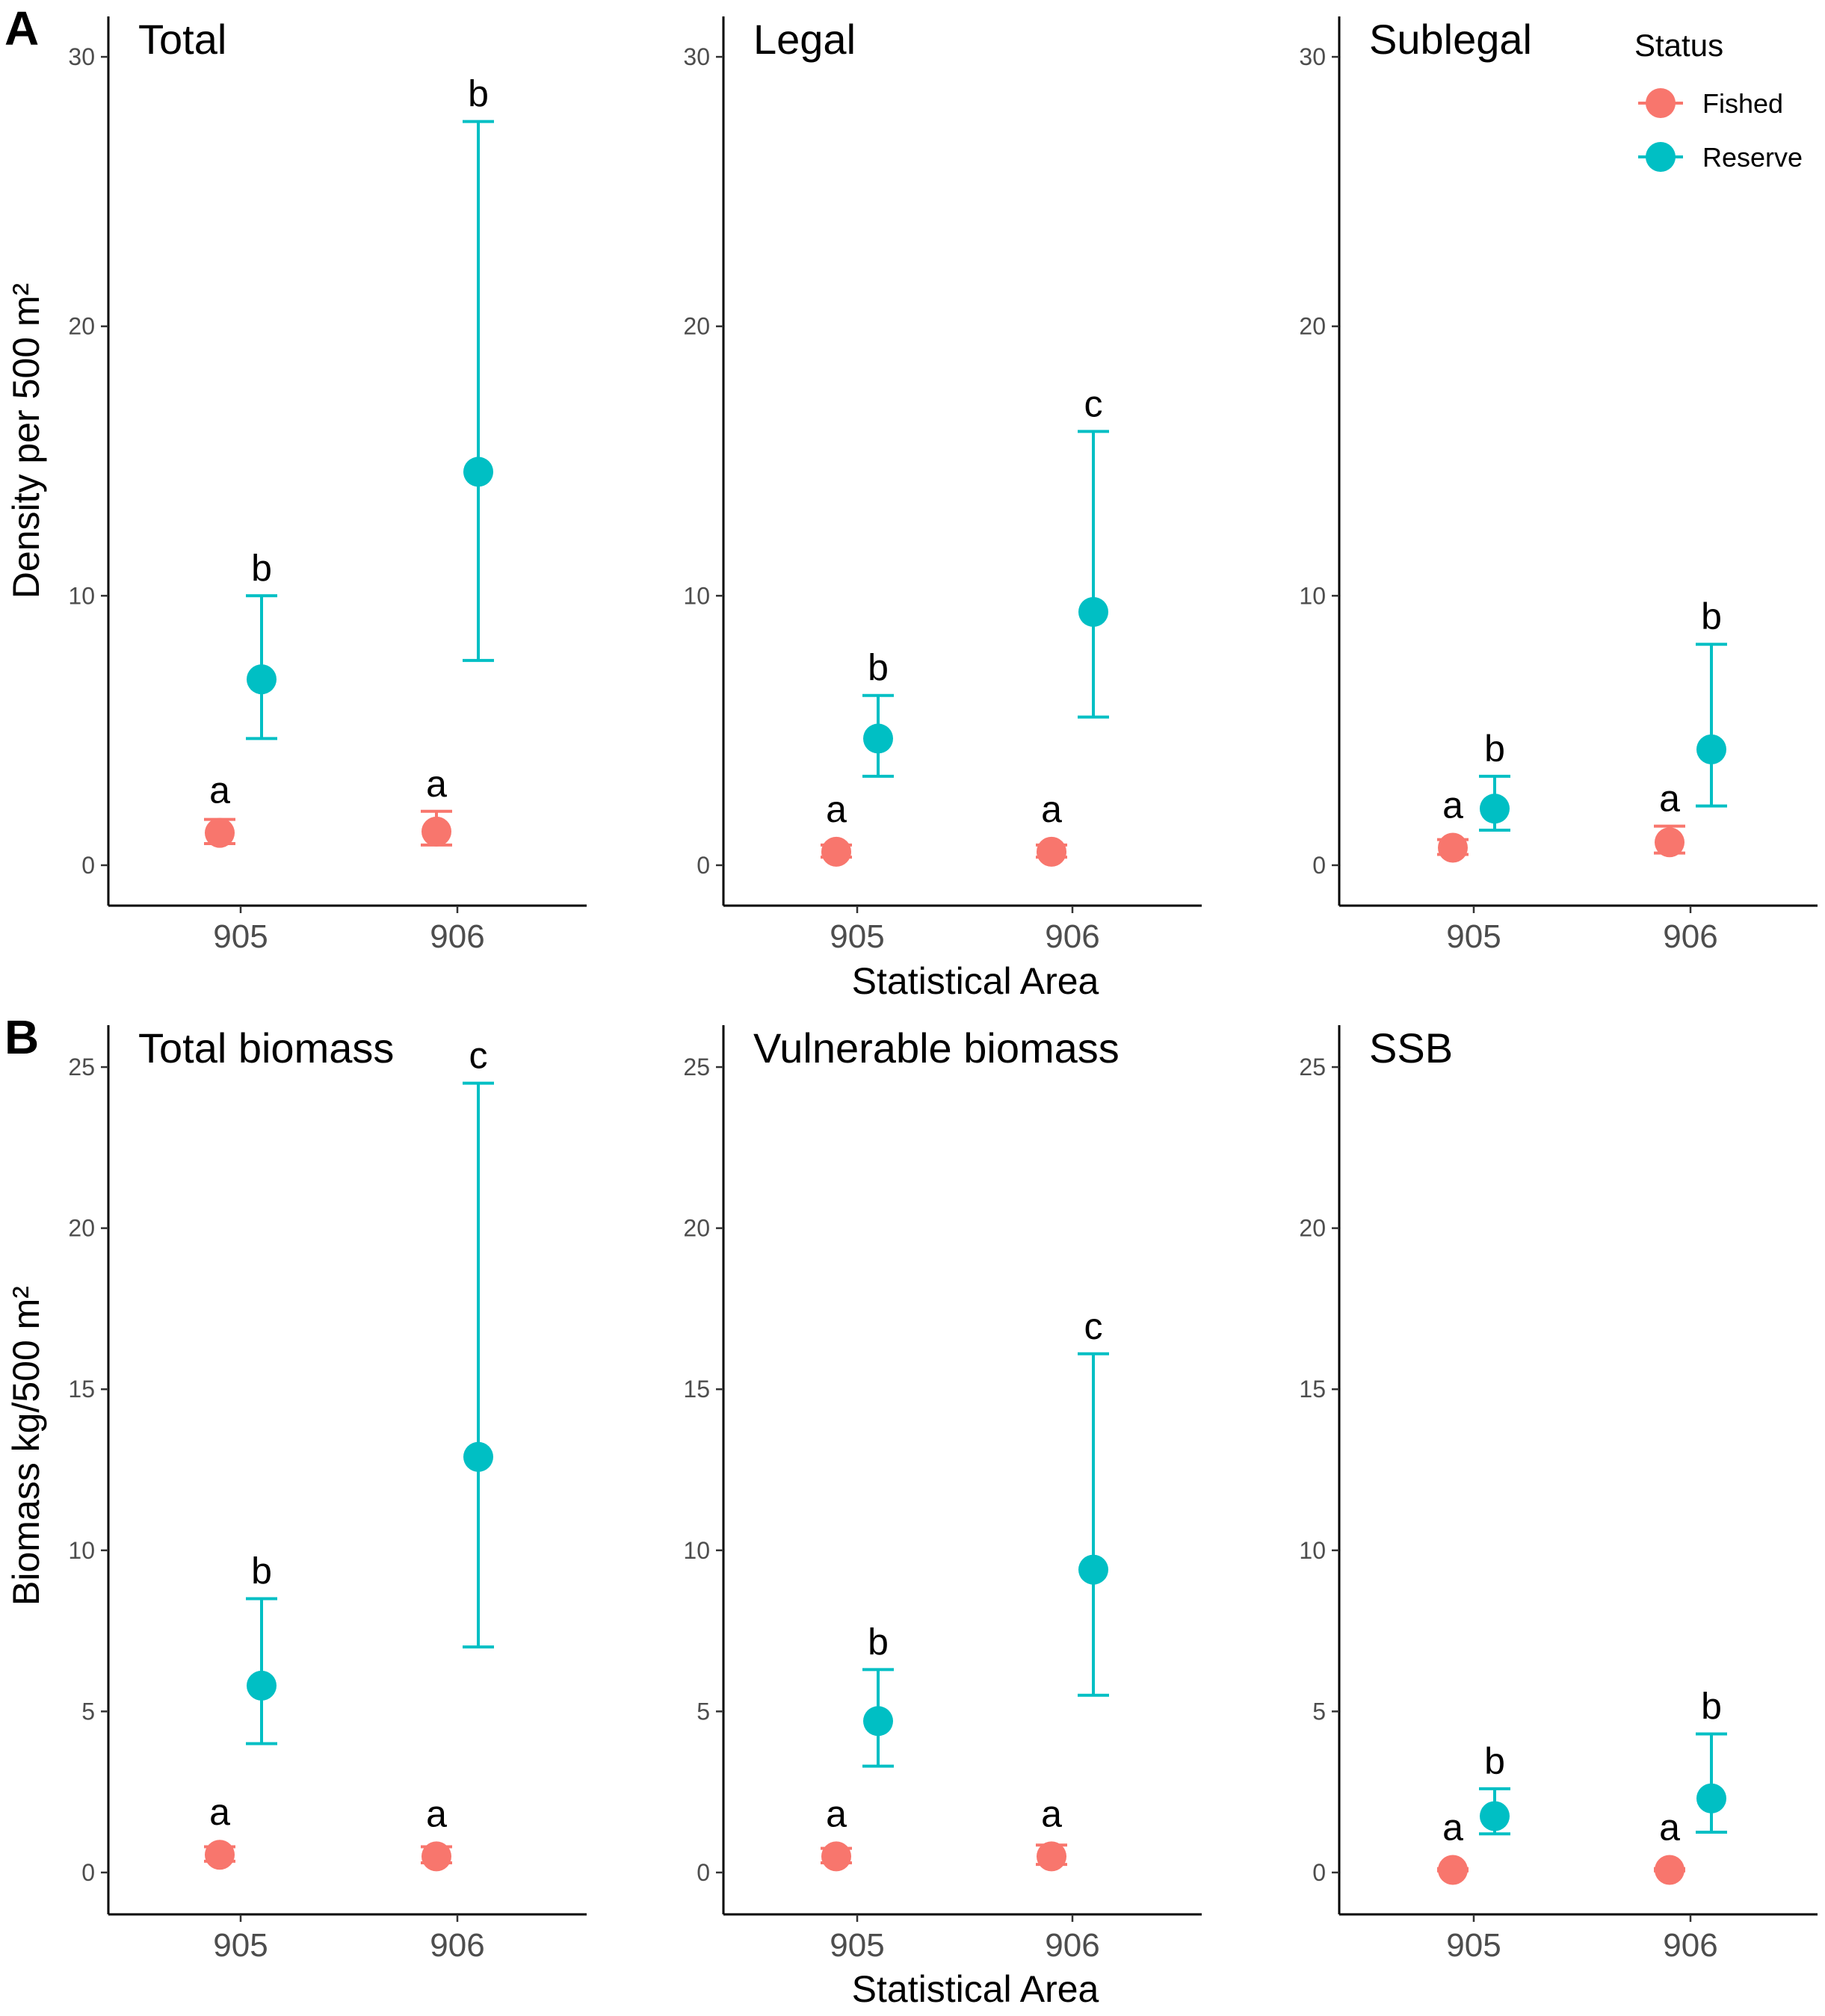 This screenshot has height=2016, width=1825. I want to click on panel-total: 0 10 20 30 905 906 Total a a b b, so click(328, 485).